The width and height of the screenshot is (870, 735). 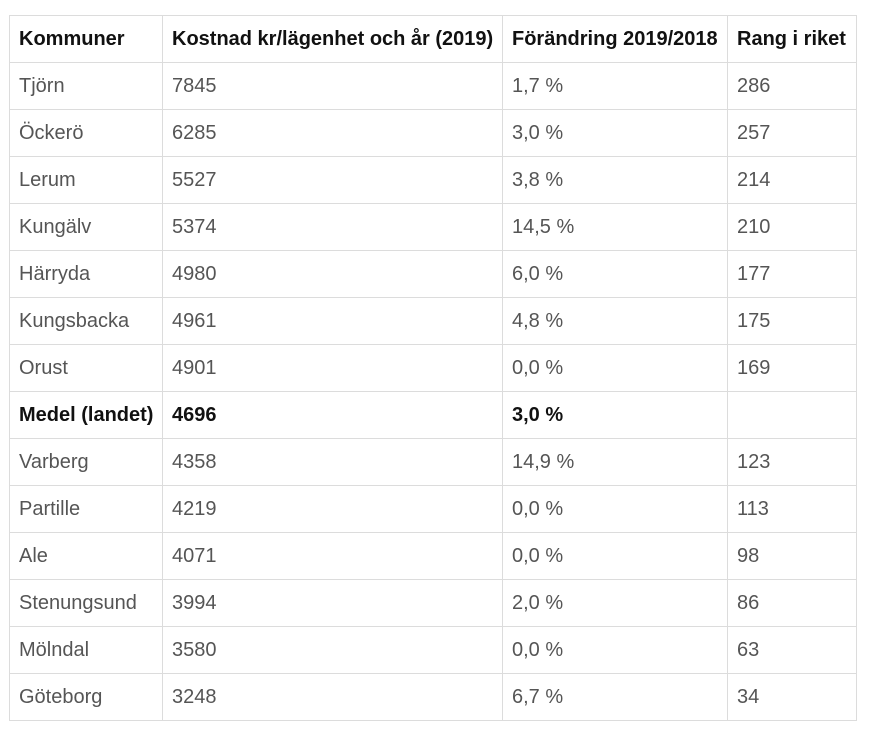 What do you see at coordinates (792, 86) in the screenshot?
I see `cell-rang: 286` at bounding box center [792, 86].